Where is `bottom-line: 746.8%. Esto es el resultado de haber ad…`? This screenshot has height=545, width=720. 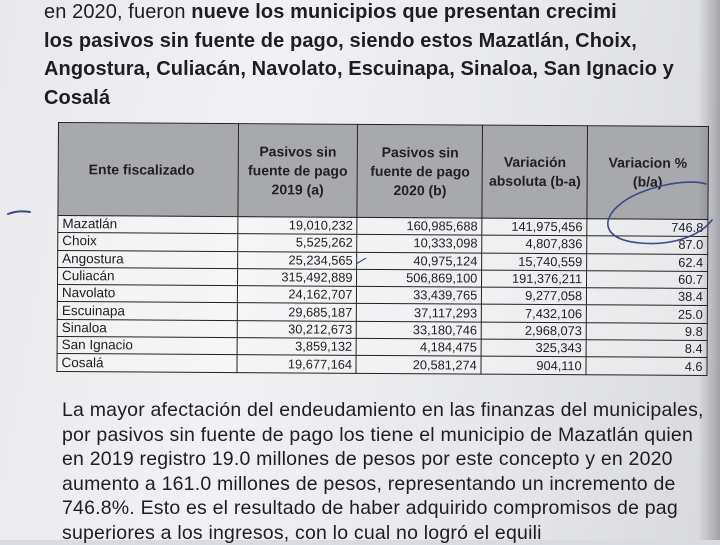
bottom-line: 746.8%. Esto es el resultado de haber ad… is located at coordinates (391, 508).